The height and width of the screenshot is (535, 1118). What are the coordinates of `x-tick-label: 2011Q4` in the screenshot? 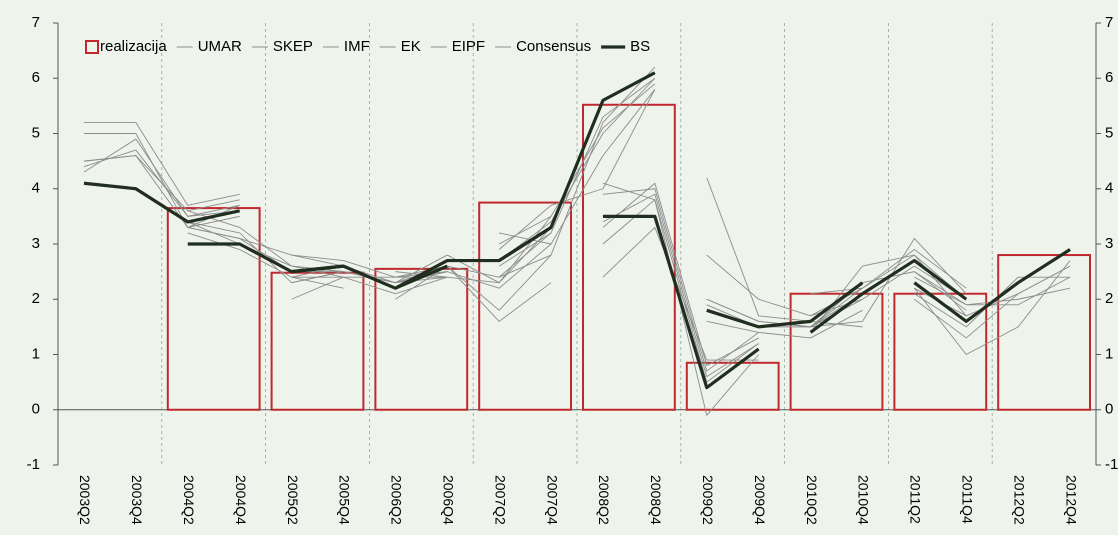 It's located at (968, 499).